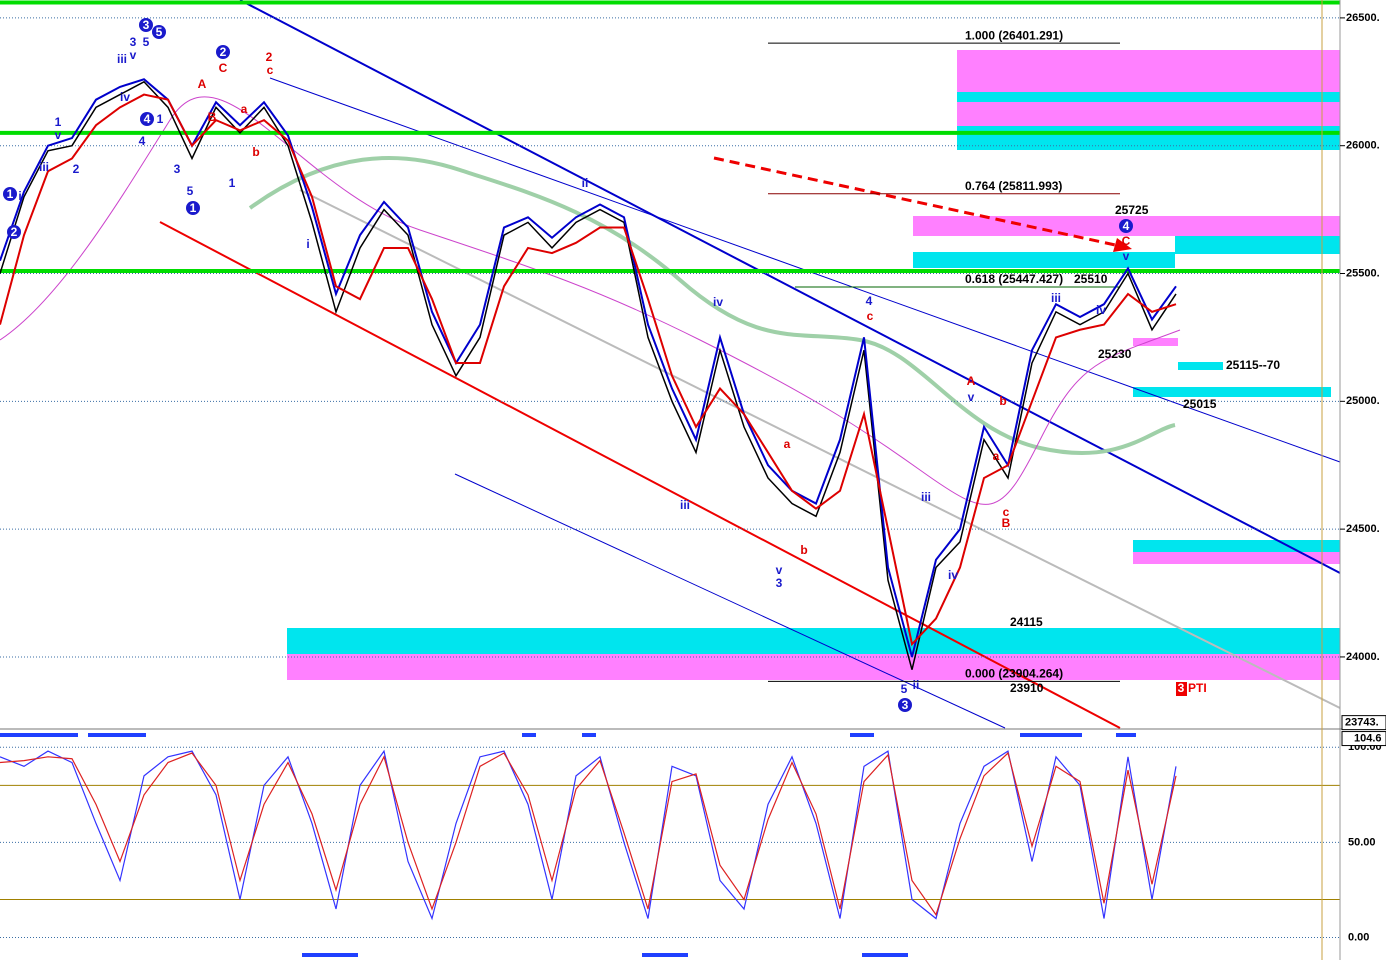 The width and height of the screenshot is (1386, 960). I want to click on y-tick-label: 25500., so click(1363, 273).